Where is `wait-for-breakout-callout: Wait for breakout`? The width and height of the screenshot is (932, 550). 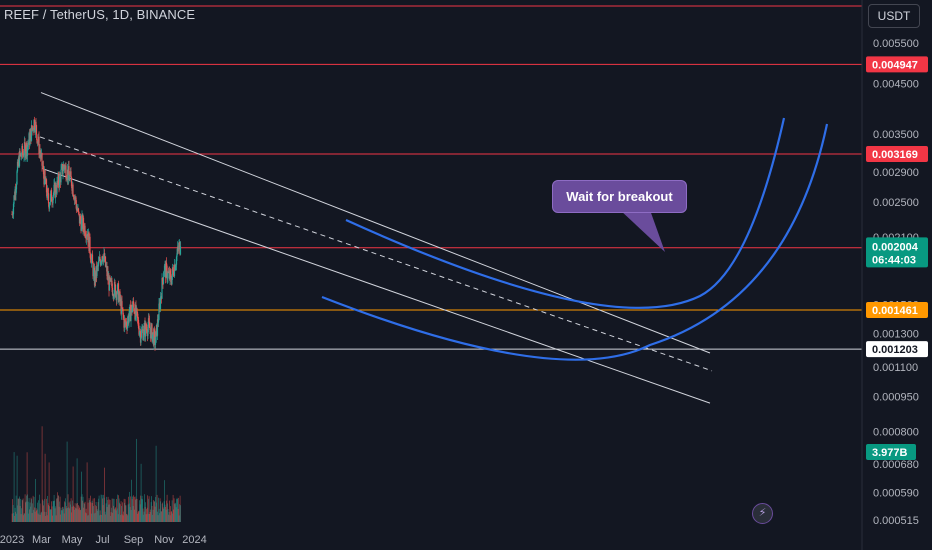 wait-for-breakout-callout: Wait for breakout is located at coordinates (619, 196).